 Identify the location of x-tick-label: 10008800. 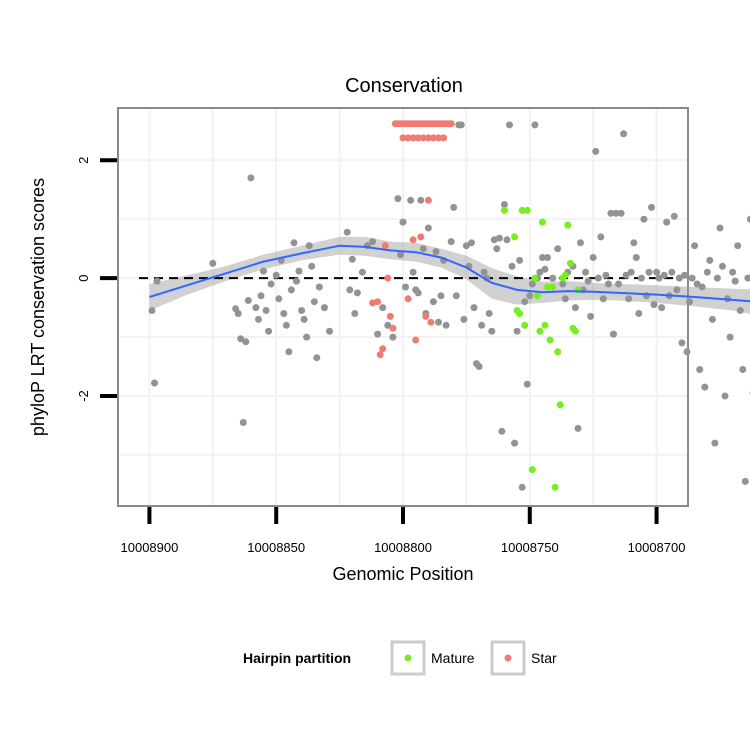
(403, 547).